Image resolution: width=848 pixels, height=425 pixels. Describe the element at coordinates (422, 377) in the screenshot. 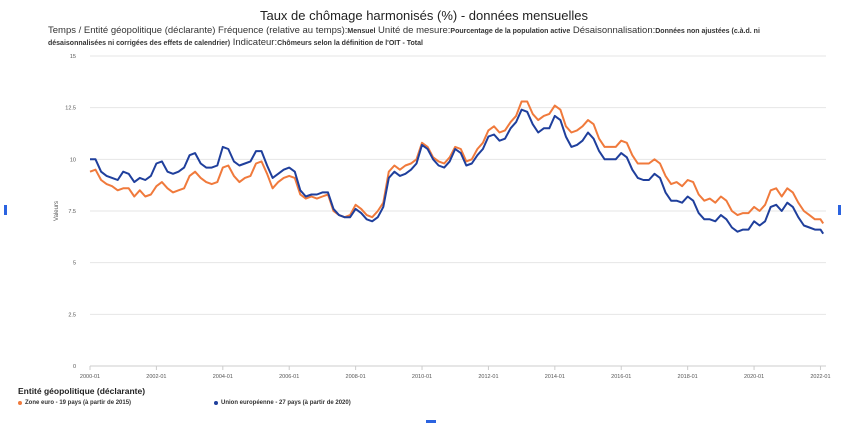

I see `x-tick-label: 2010-01` at that location.